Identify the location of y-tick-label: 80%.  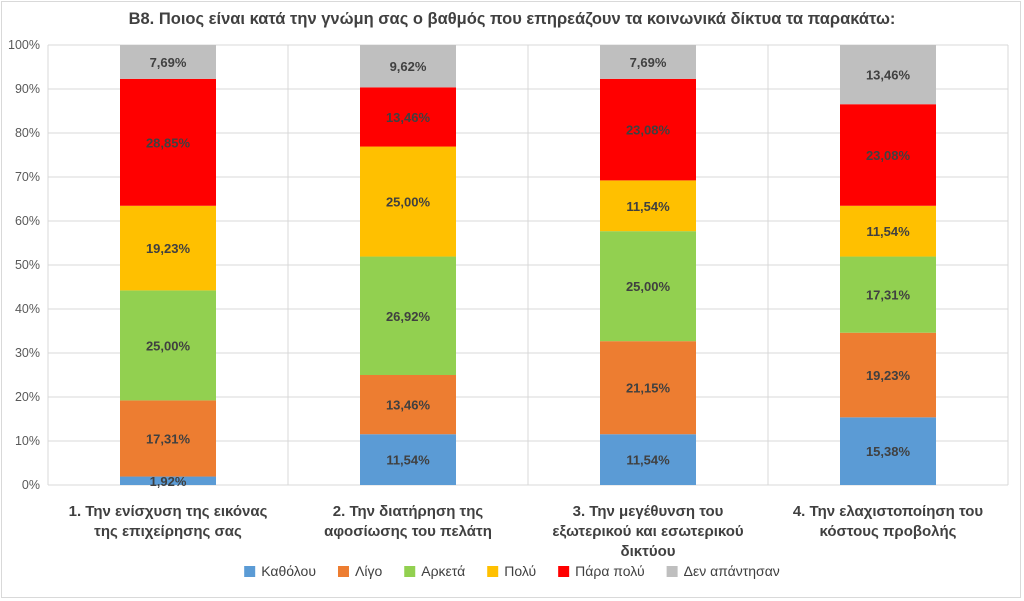
(27, 133).